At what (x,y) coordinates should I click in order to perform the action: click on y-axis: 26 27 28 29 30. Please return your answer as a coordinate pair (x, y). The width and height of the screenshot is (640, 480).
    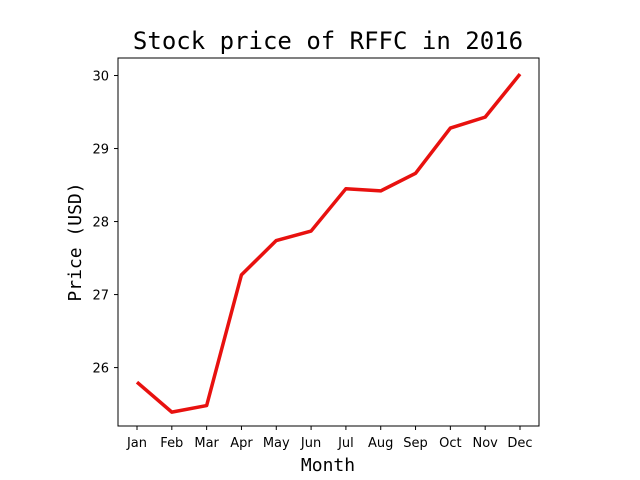
    Looking at the image, I should click on (105, 223).